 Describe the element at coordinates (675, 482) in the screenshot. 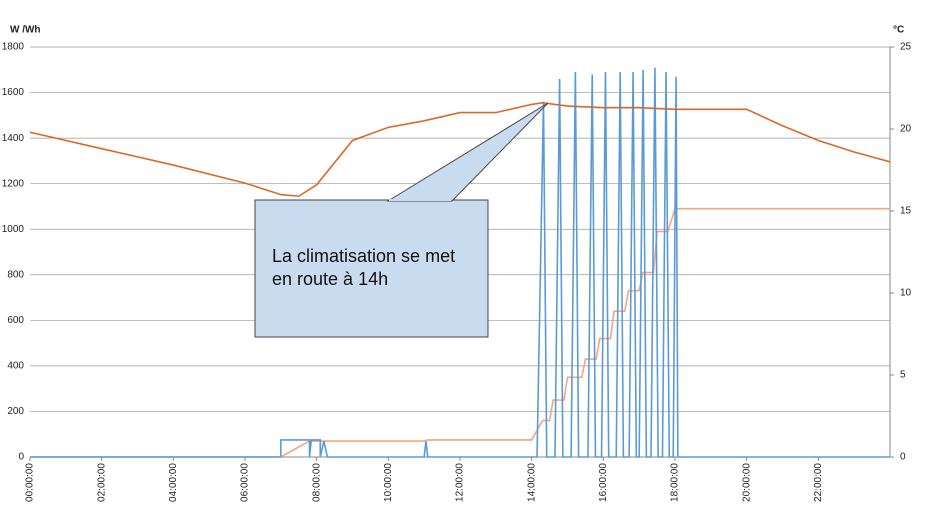

I see `x-tick-label: 18:00:00` at that location.